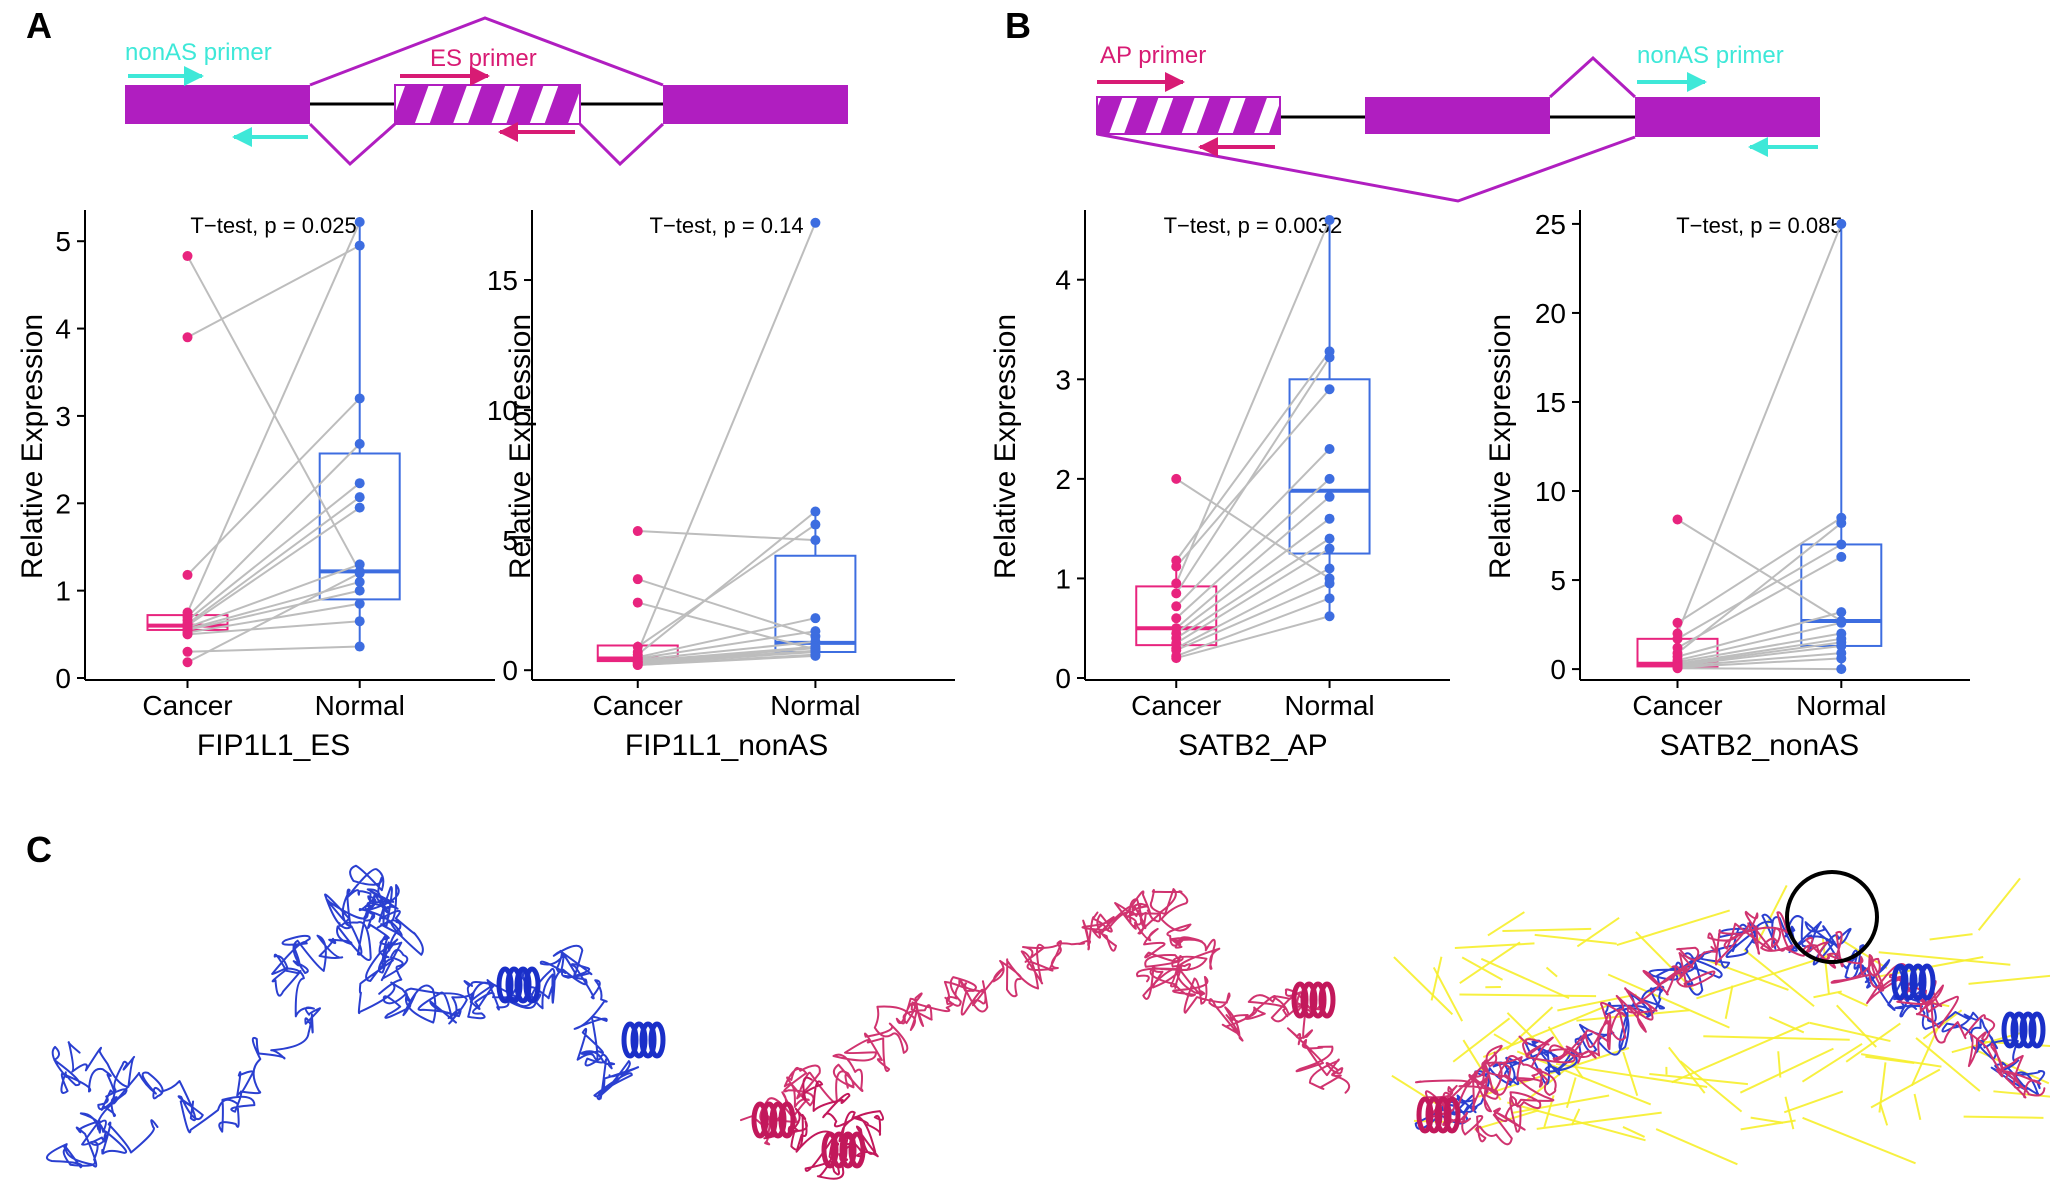 The width and height of the screenshot is (2050, 1199). I want to click on gene-diagram-a: nonAS primer ES primer, so click(486, 91).